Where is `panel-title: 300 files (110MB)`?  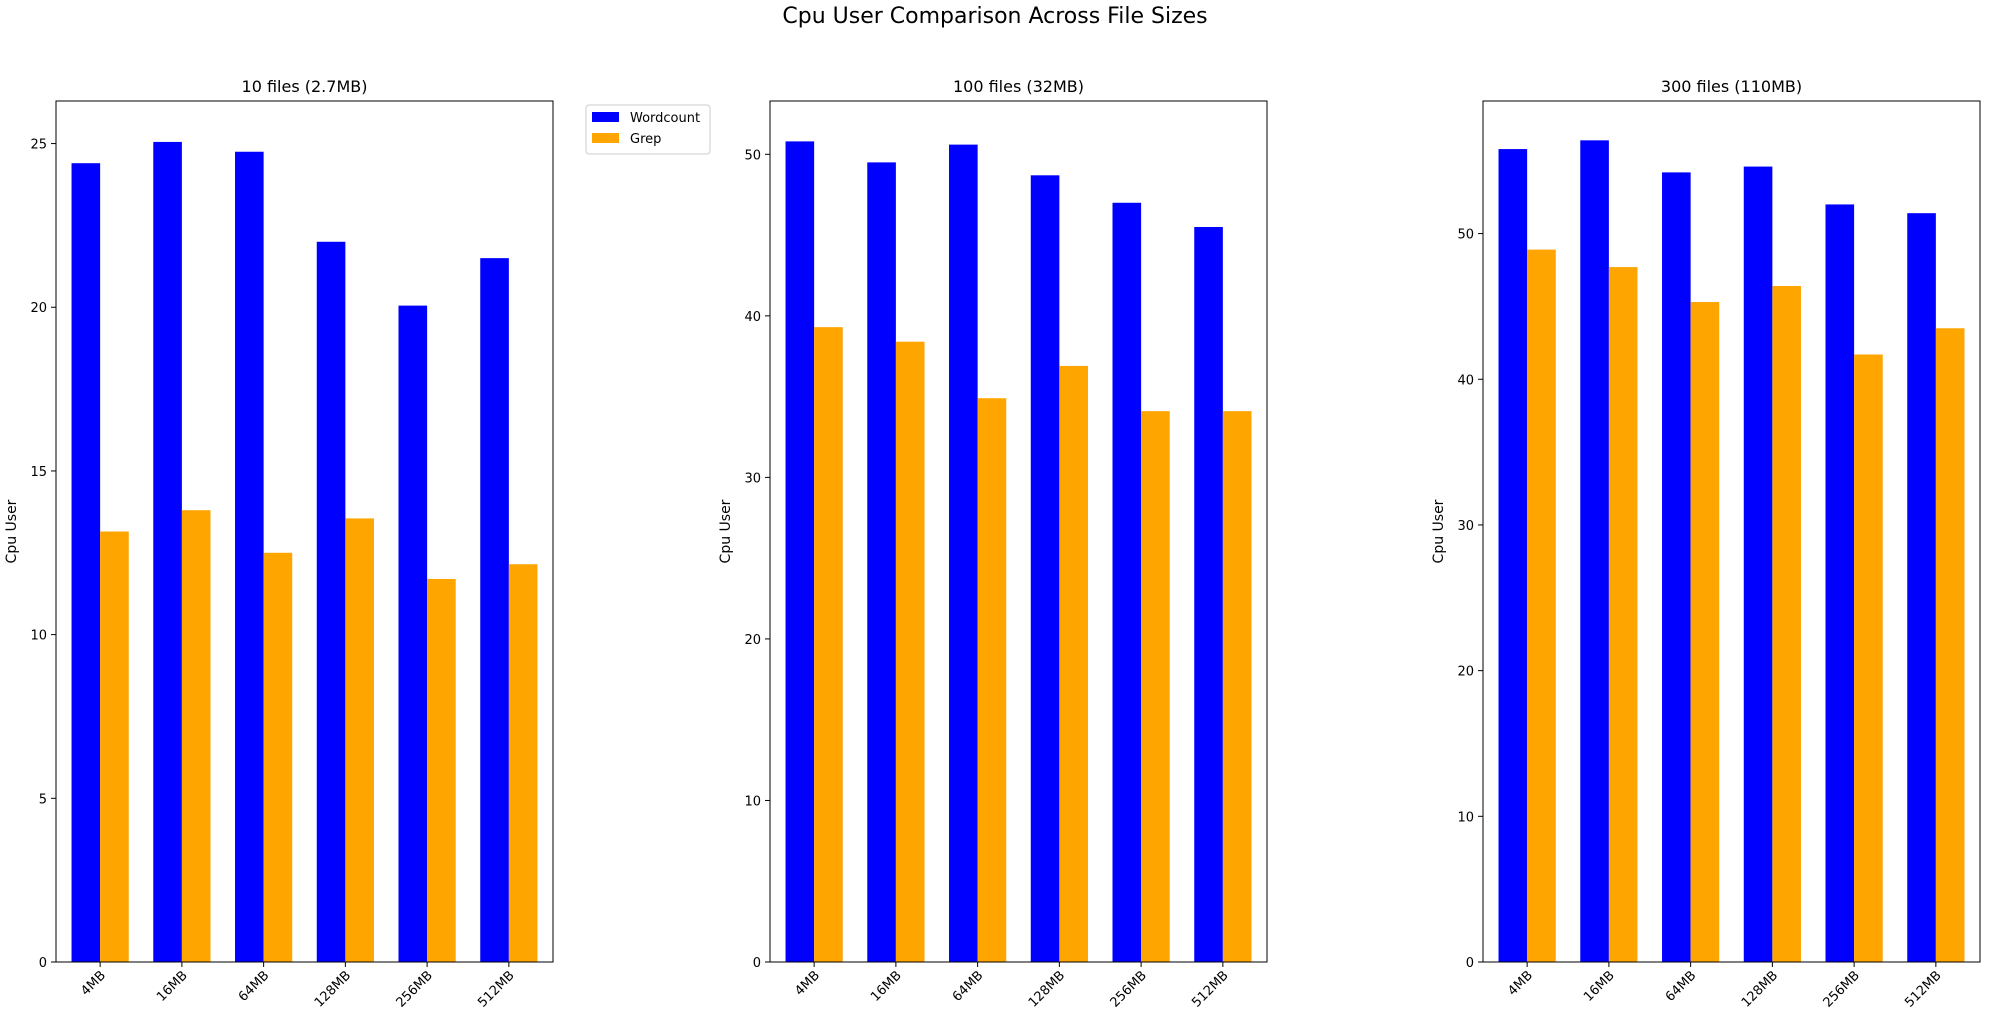 panel-title: 300 files (110MB) is located at coordinates (1731, 86).